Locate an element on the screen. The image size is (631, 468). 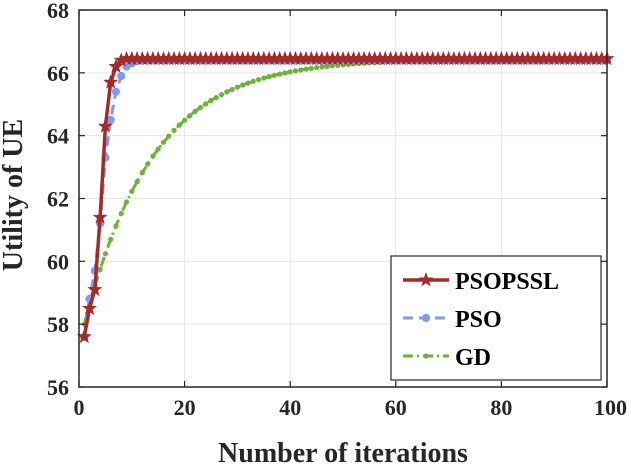
legend-label: PSOPSSL is located at coordinates (507, 282).